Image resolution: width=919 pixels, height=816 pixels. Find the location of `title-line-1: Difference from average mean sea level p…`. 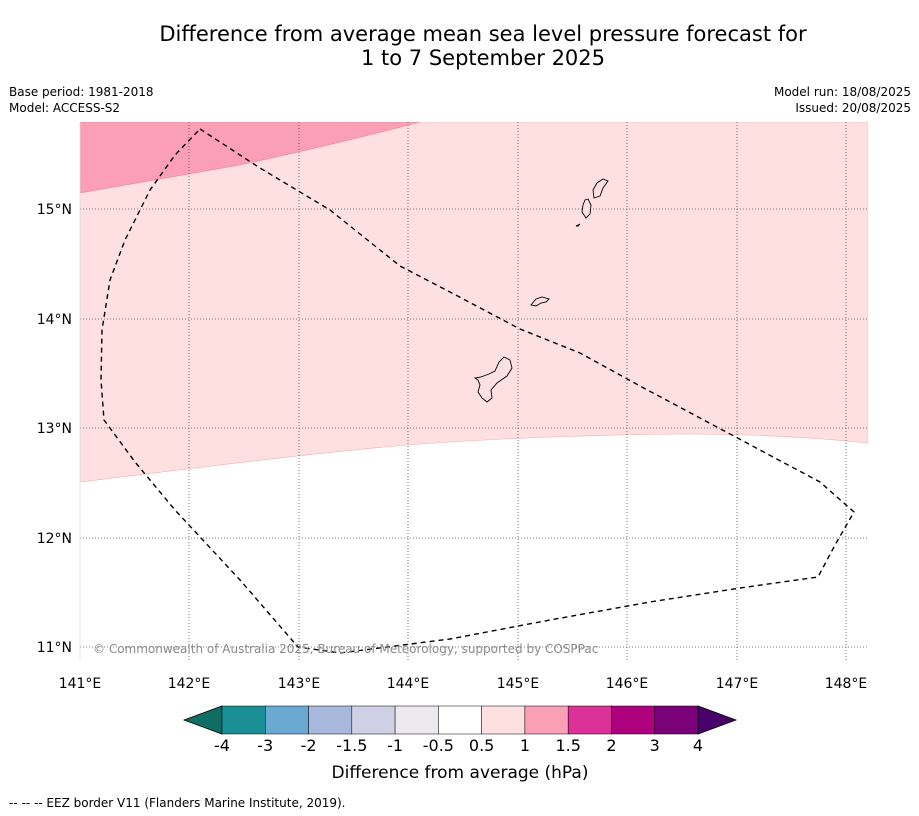

title-line-1: Difference from average mean sea level p… is located at coordinates (483, 34).